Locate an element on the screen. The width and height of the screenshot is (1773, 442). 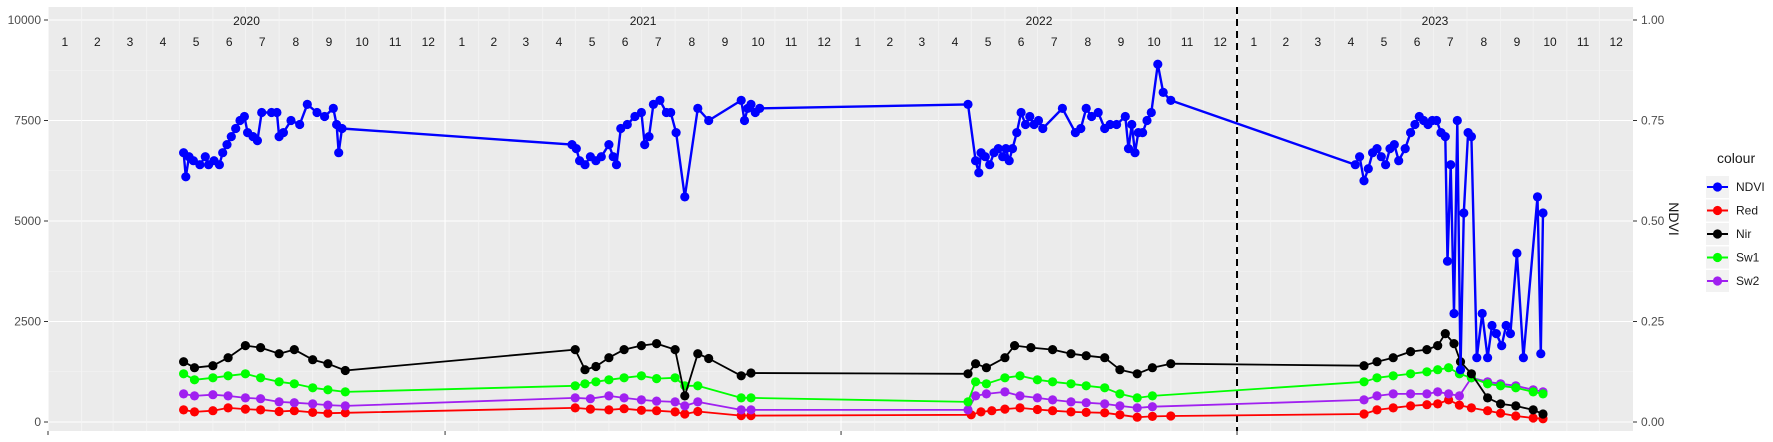
month-label: 2 is located at coordinates (494, 42).